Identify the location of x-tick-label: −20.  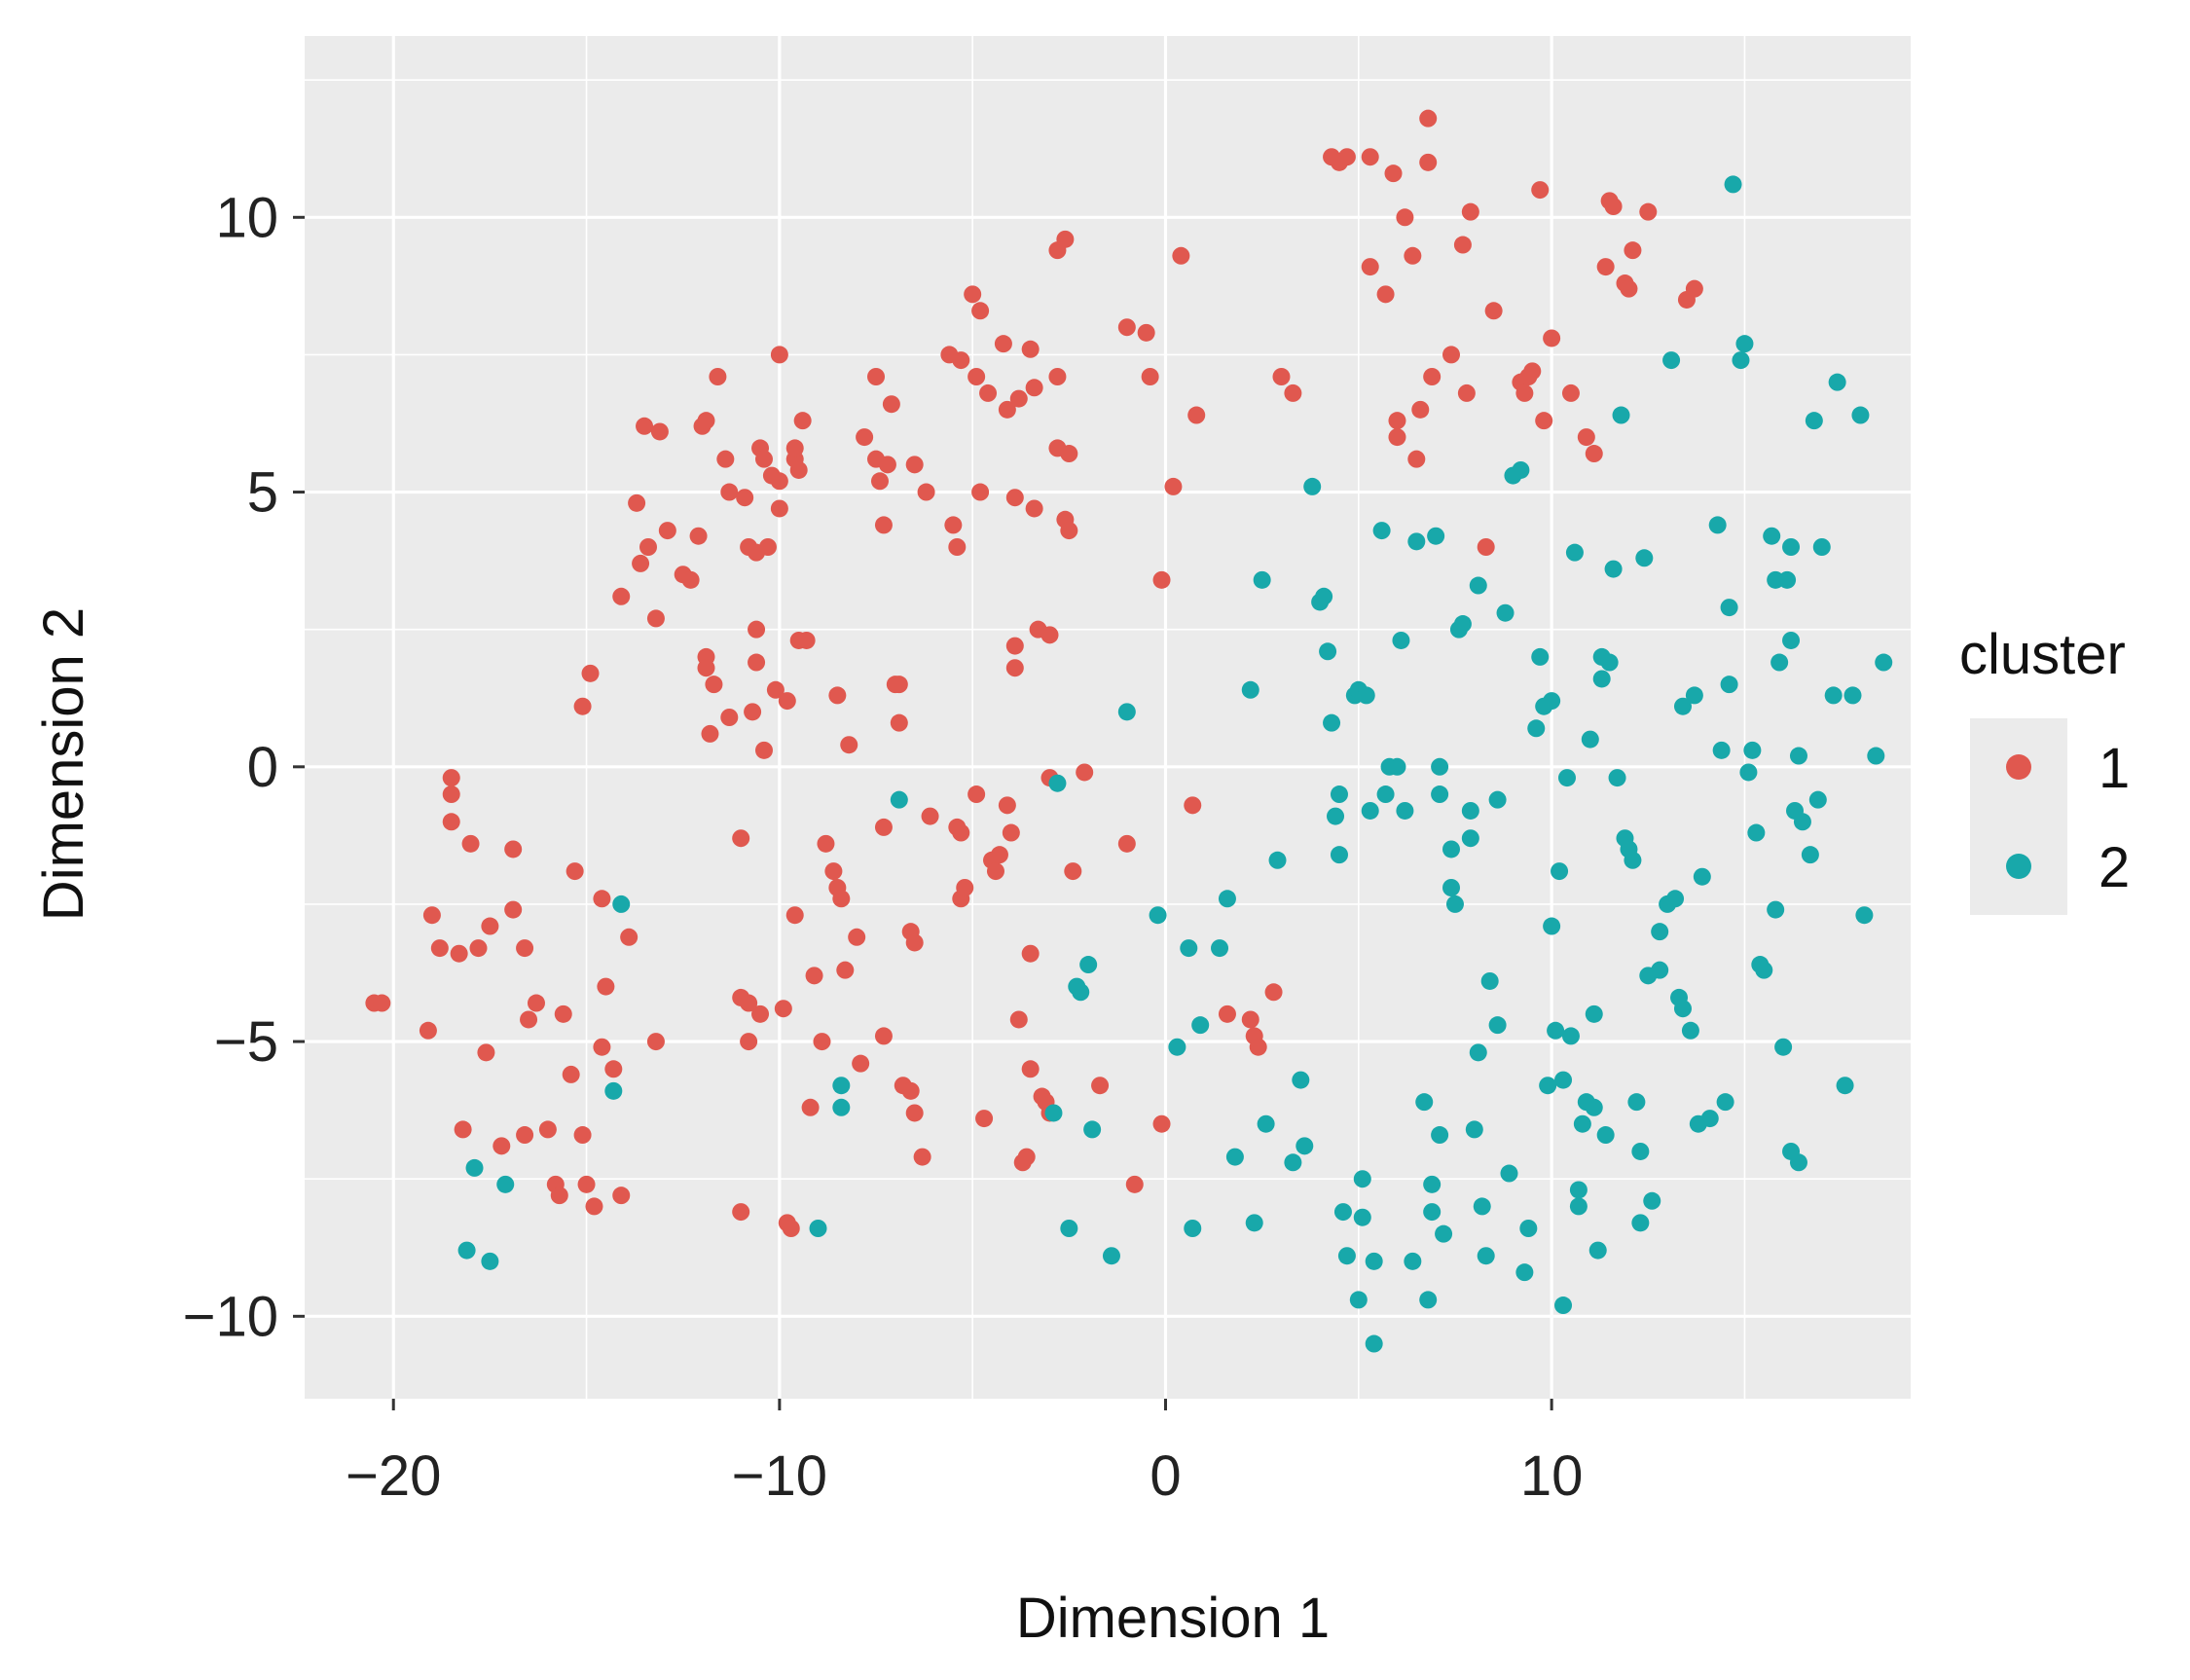
(394, 1476).